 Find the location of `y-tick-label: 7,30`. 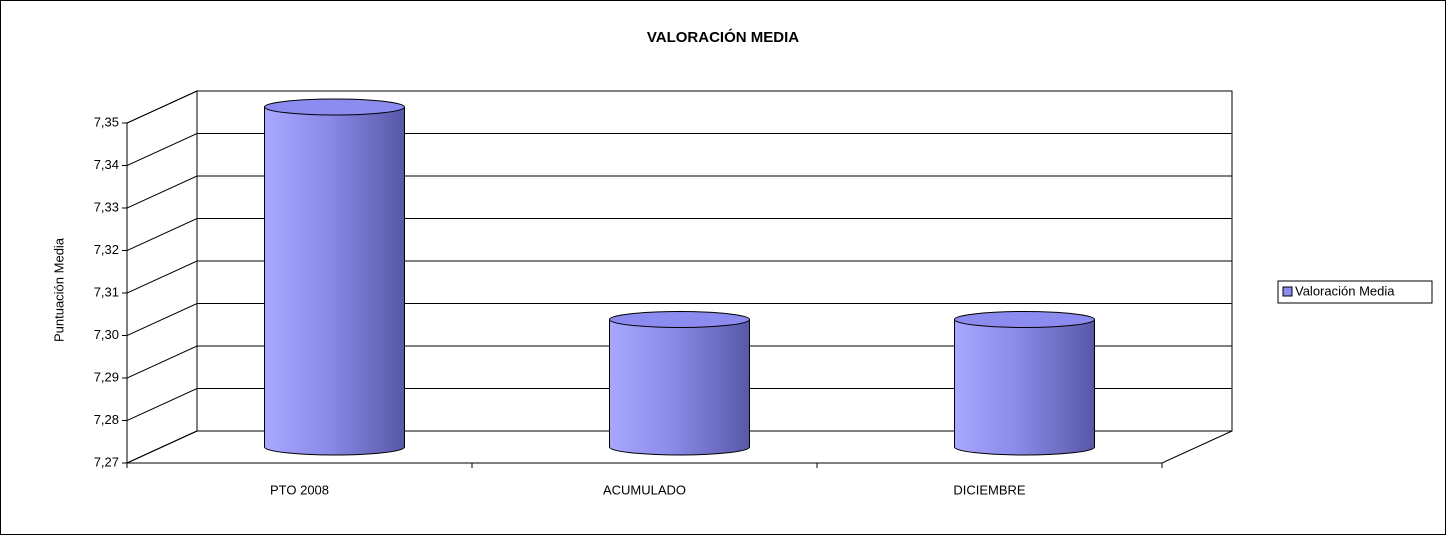

y-tick-label: 7,30 is located at coordinates (106, 334).